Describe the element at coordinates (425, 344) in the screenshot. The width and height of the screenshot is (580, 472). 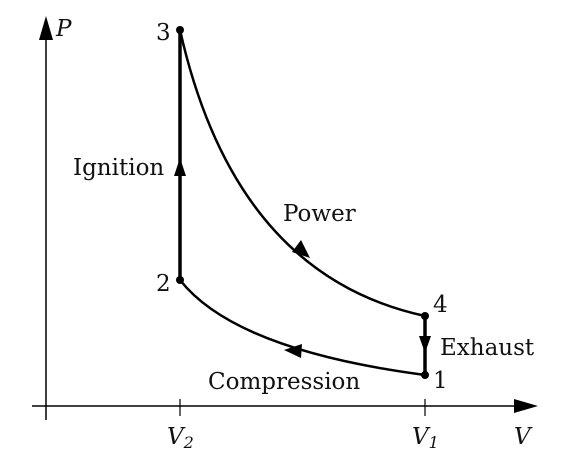
I see `exhaust-arrow` at that location.